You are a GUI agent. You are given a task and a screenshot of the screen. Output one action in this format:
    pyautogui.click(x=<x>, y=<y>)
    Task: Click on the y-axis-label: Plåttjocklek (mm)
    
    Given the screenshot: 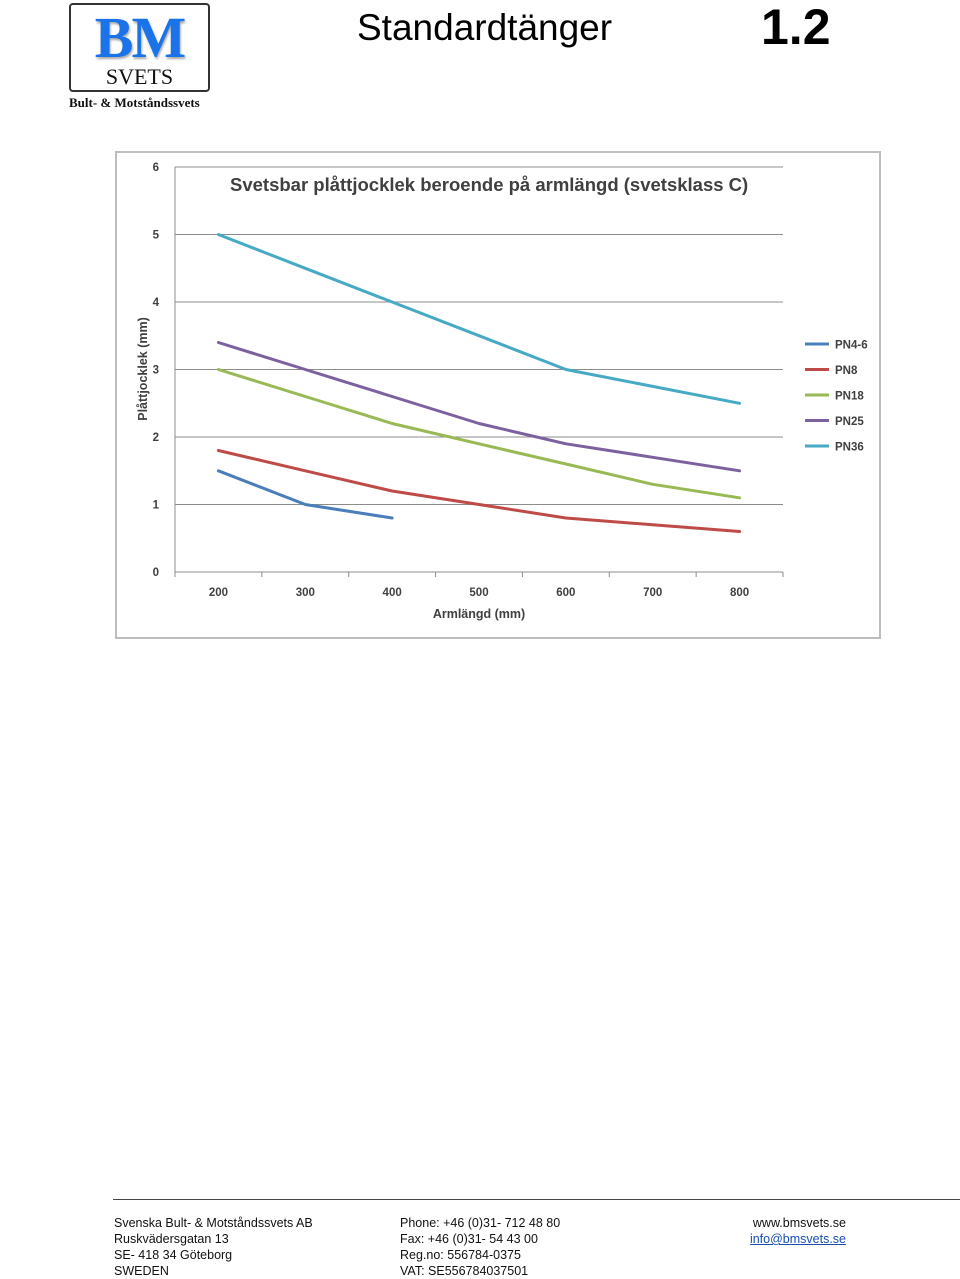 What is the action you would take?
    pyautogui.click(x=143, y=369)
    